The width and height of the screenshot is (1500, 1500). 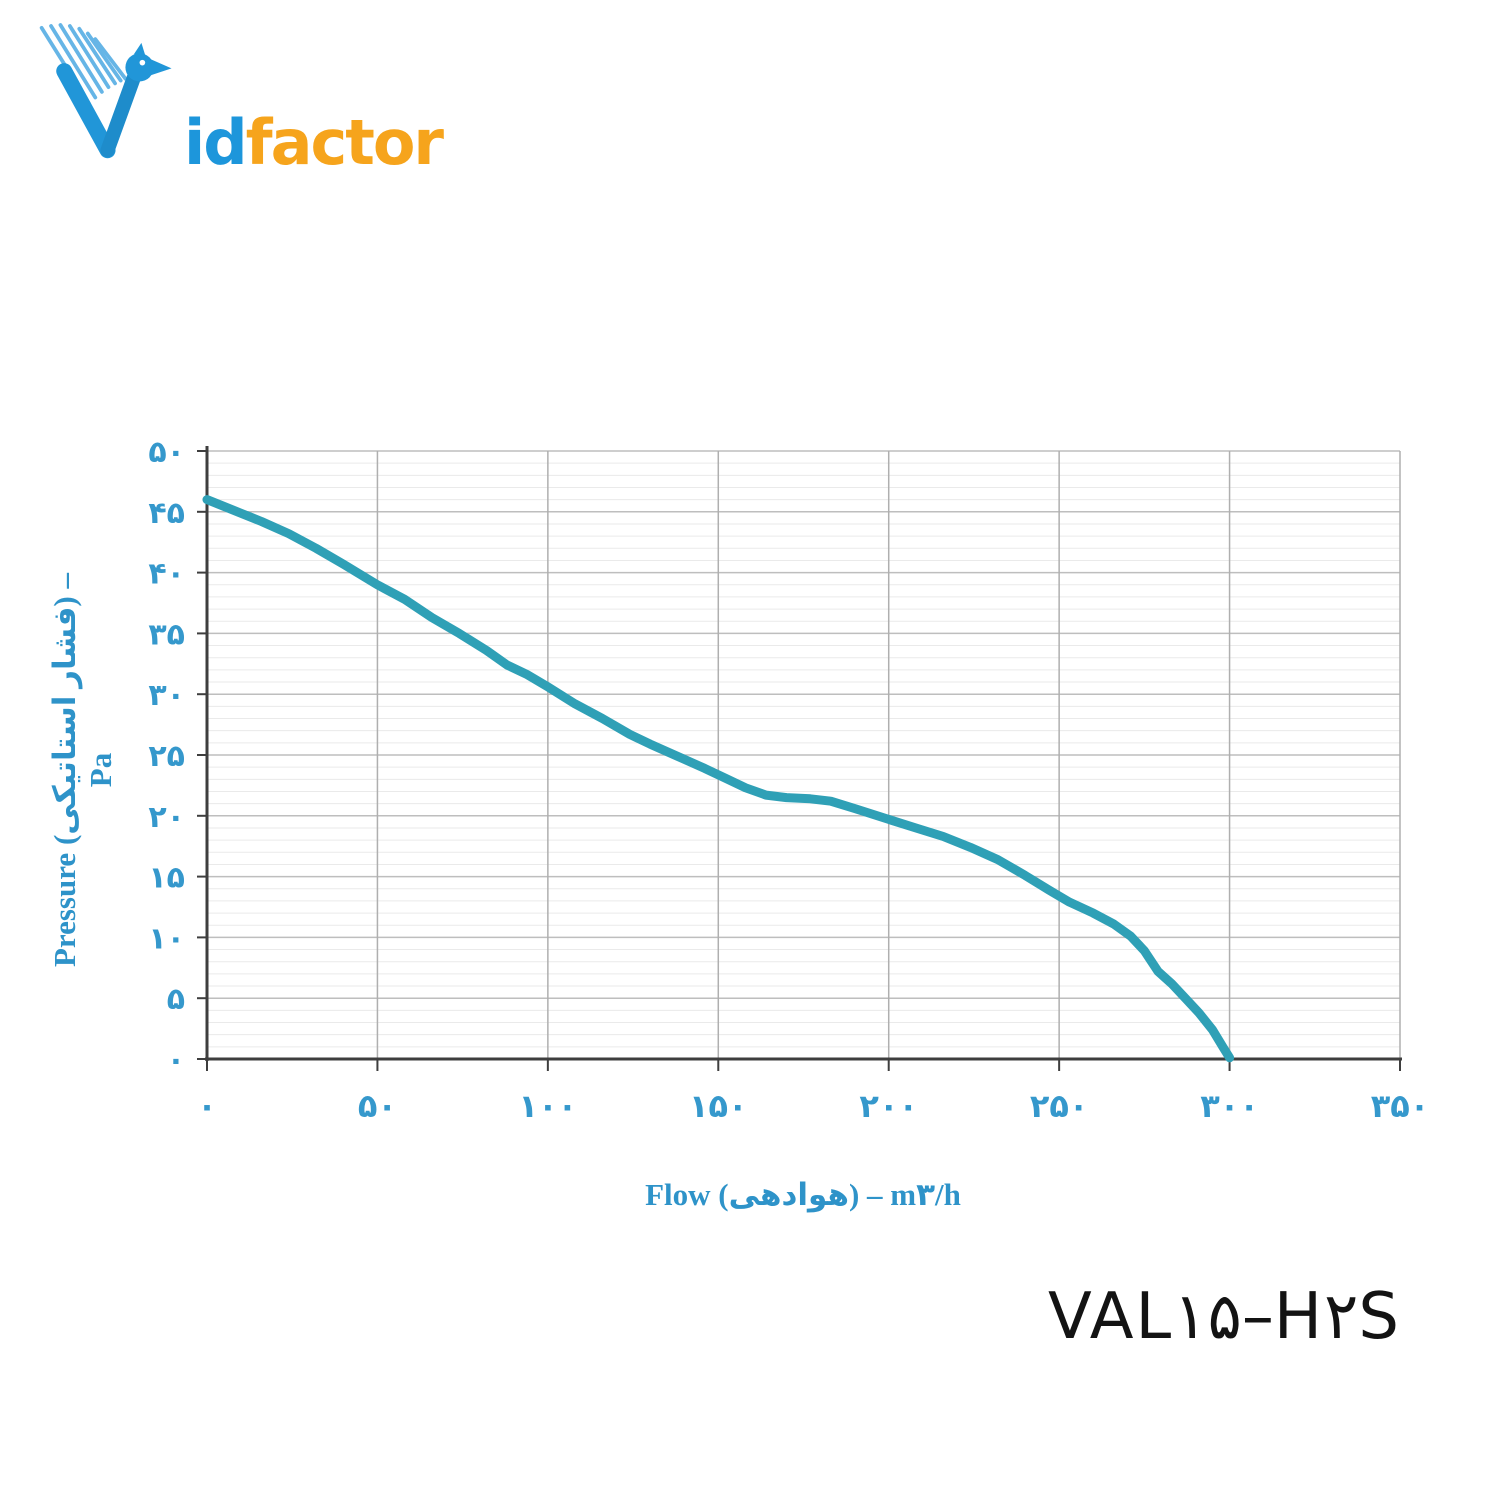 I want to click on logo-wordmark: idfactor, so click(x=314, y=143).